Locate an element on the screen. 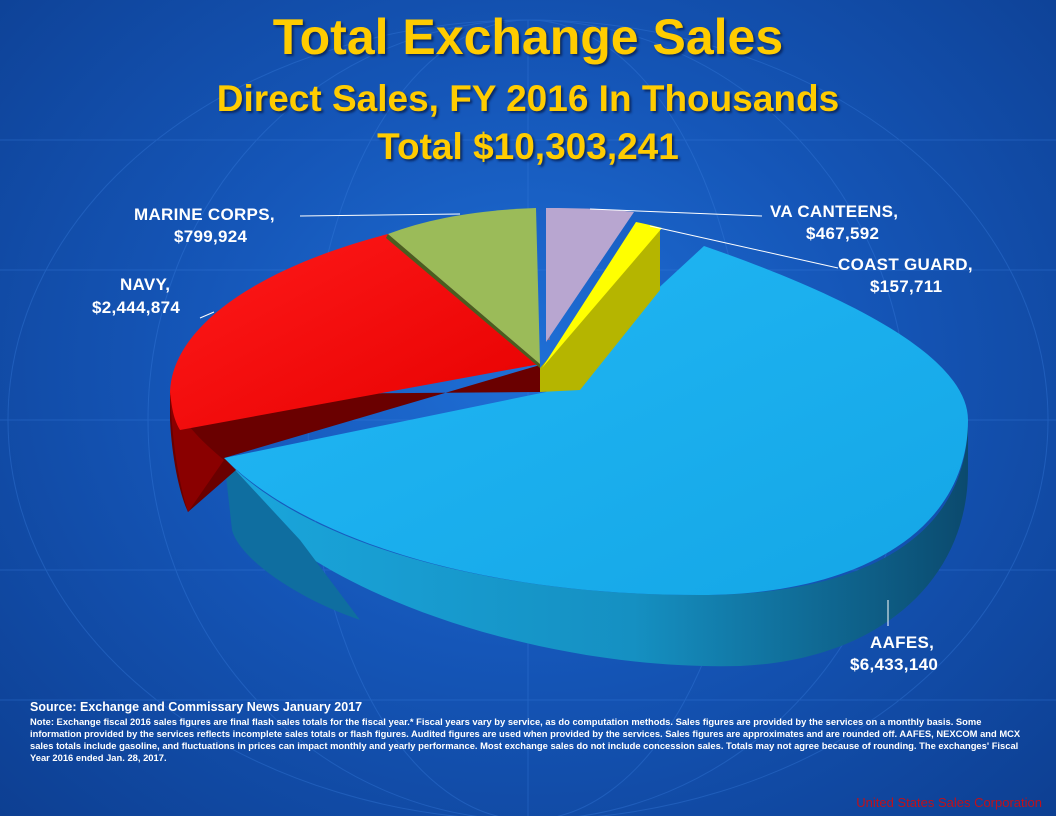  label-mc-name: MARINE CORPS, is located at coordinates (204, 214).